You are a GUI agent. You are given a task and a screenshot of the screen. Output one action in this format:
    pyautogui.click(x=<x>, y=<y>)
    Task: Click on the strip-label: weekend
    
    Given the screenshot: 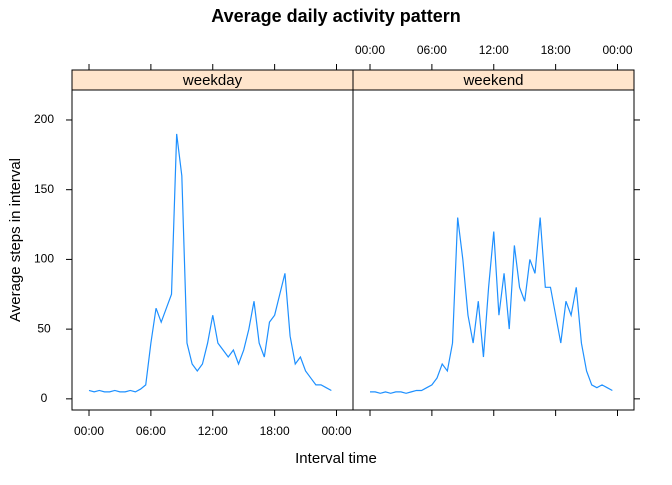 What is the action you would take?
    pyautogui.click(x=492, y=80)
    